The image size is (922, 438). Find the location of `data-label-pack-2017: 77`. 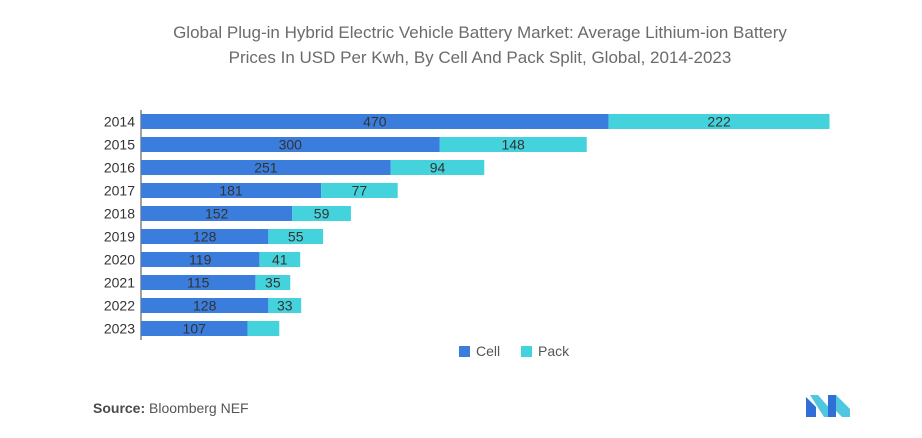

data-label-pack-2017: 77 is located at coordinates (360, 191).